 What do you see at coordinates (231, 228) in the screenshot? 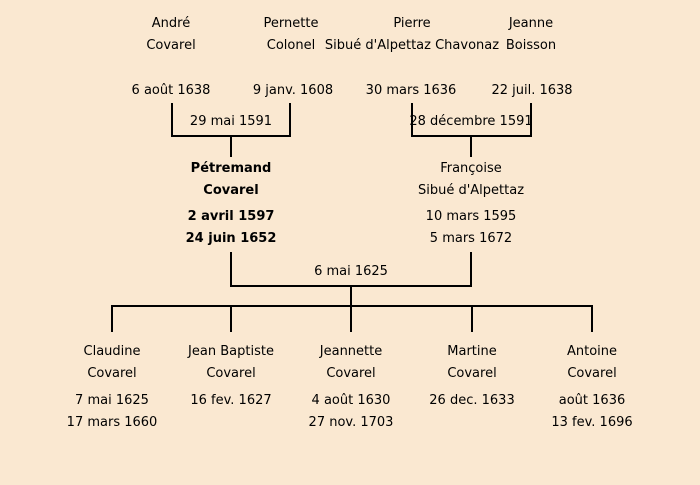
I see `life-dates: 2 avril 1597 24 juin 1652` at bounding box center [231, 228].